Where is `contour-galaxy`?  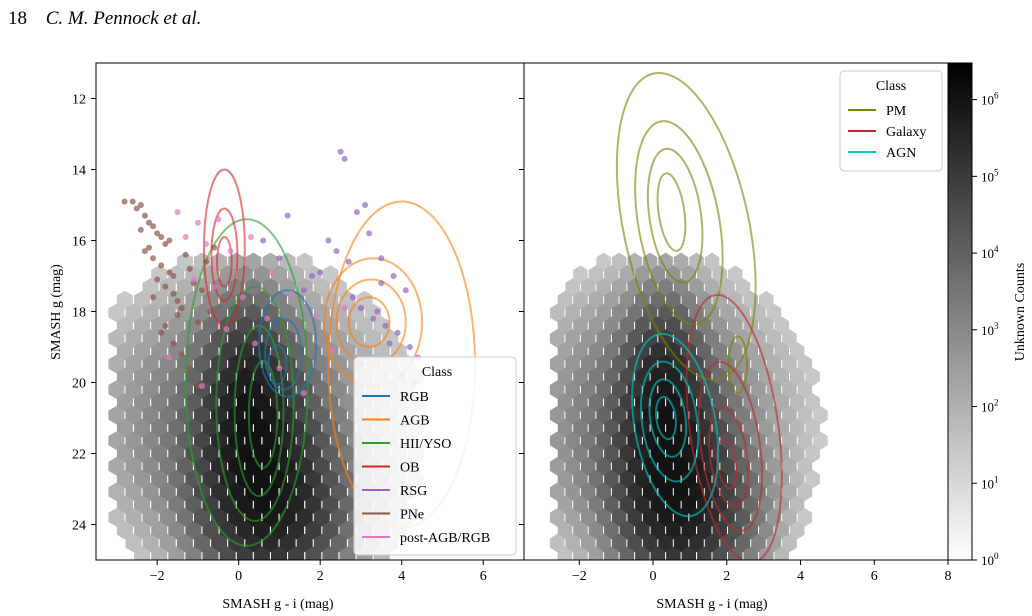
contour-galaxy is located at coordinates (734, 426).